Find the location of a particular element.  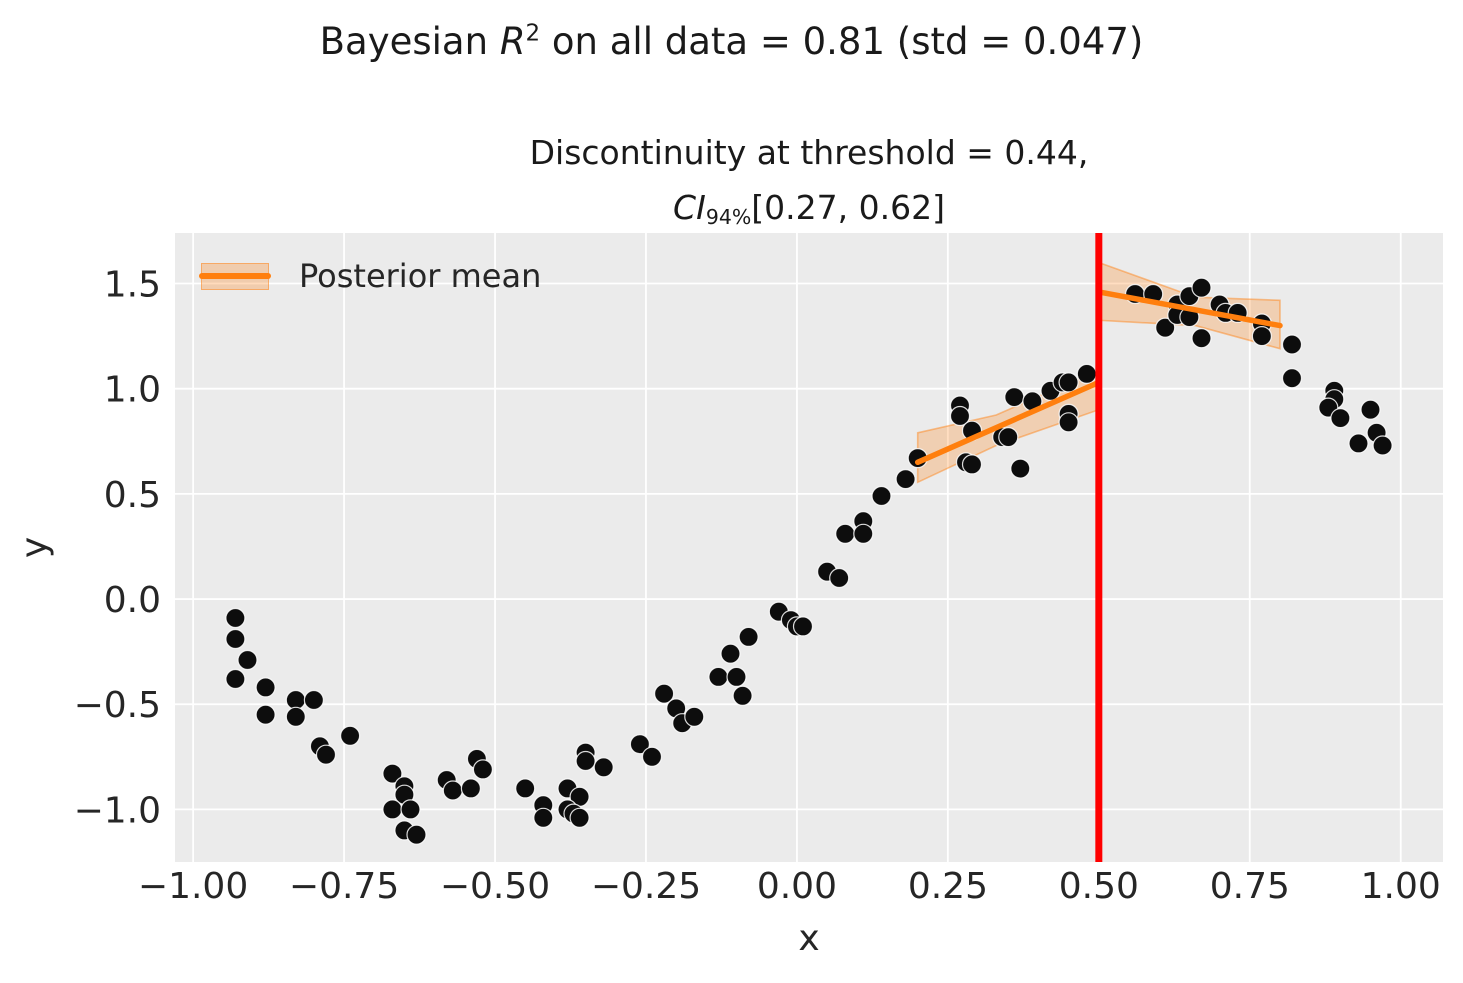

suptitle-prefix: Bayesian is located at coordinates (409, 41).